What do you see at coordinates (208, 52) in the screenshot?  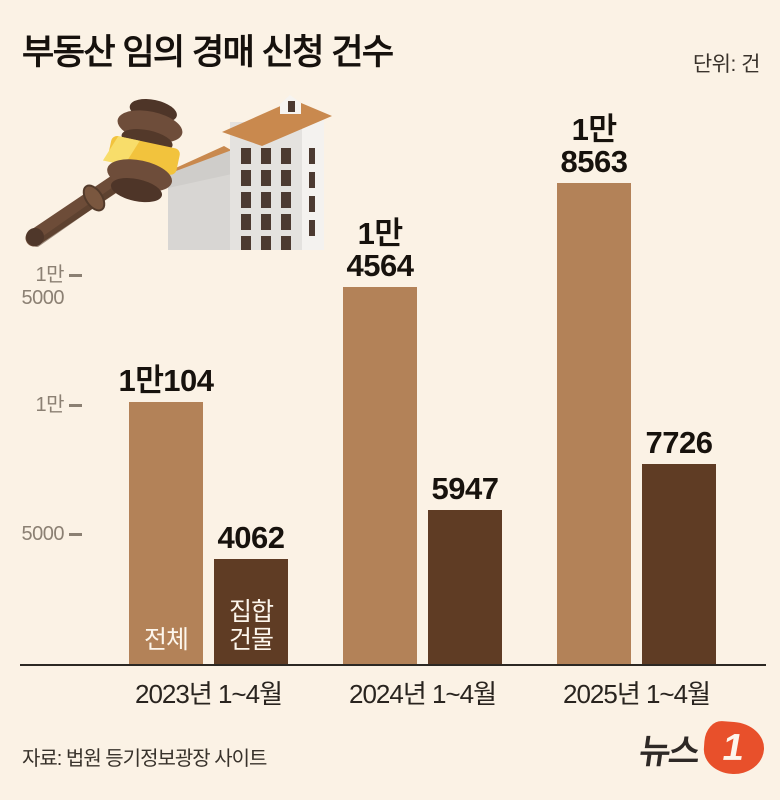 I see `page-title: 부동산 임의 경매 신청 건수` at bounding box center [208, 52].